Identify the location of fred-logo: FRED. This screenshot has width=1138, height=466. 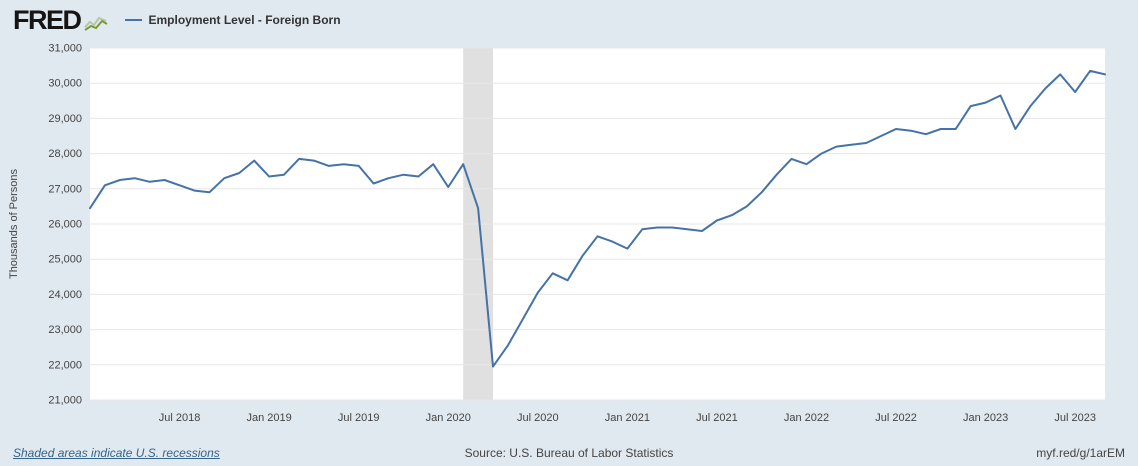
(60, 19).